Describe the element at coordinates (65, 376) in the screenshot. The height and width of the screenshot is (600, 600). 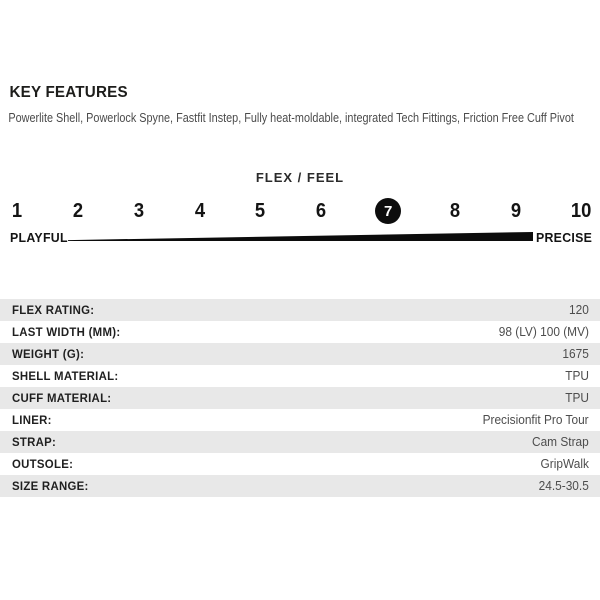
I see `spec-label: SHELL MATERIAL:` at that location.